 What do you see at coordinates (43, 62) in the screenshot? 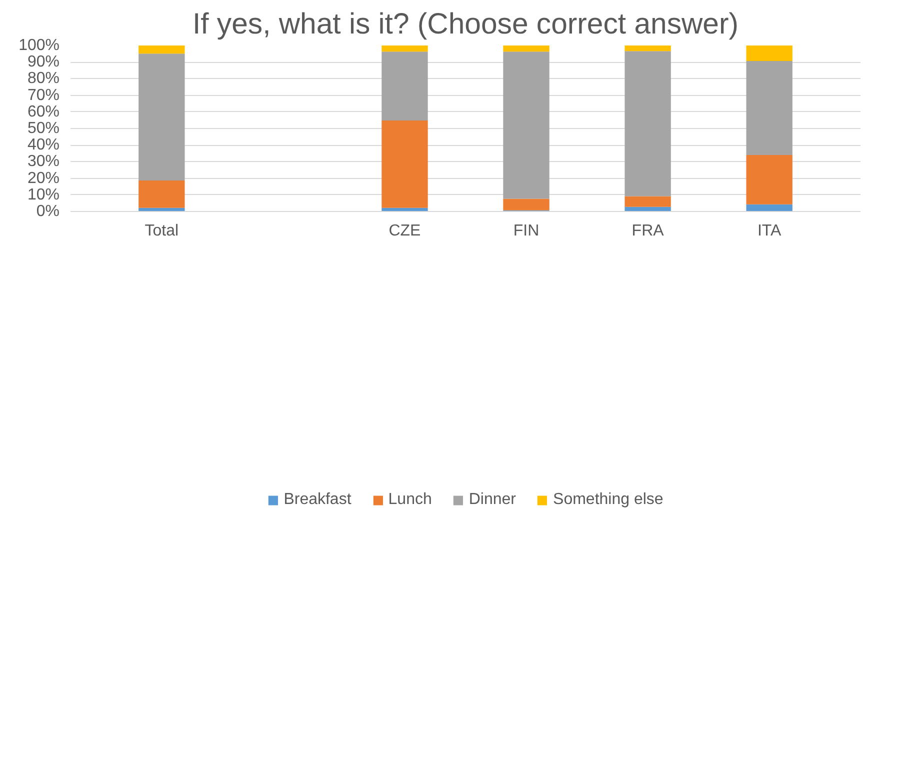
I see `y-tick-label: 90%` at bounding box center [43, 62].